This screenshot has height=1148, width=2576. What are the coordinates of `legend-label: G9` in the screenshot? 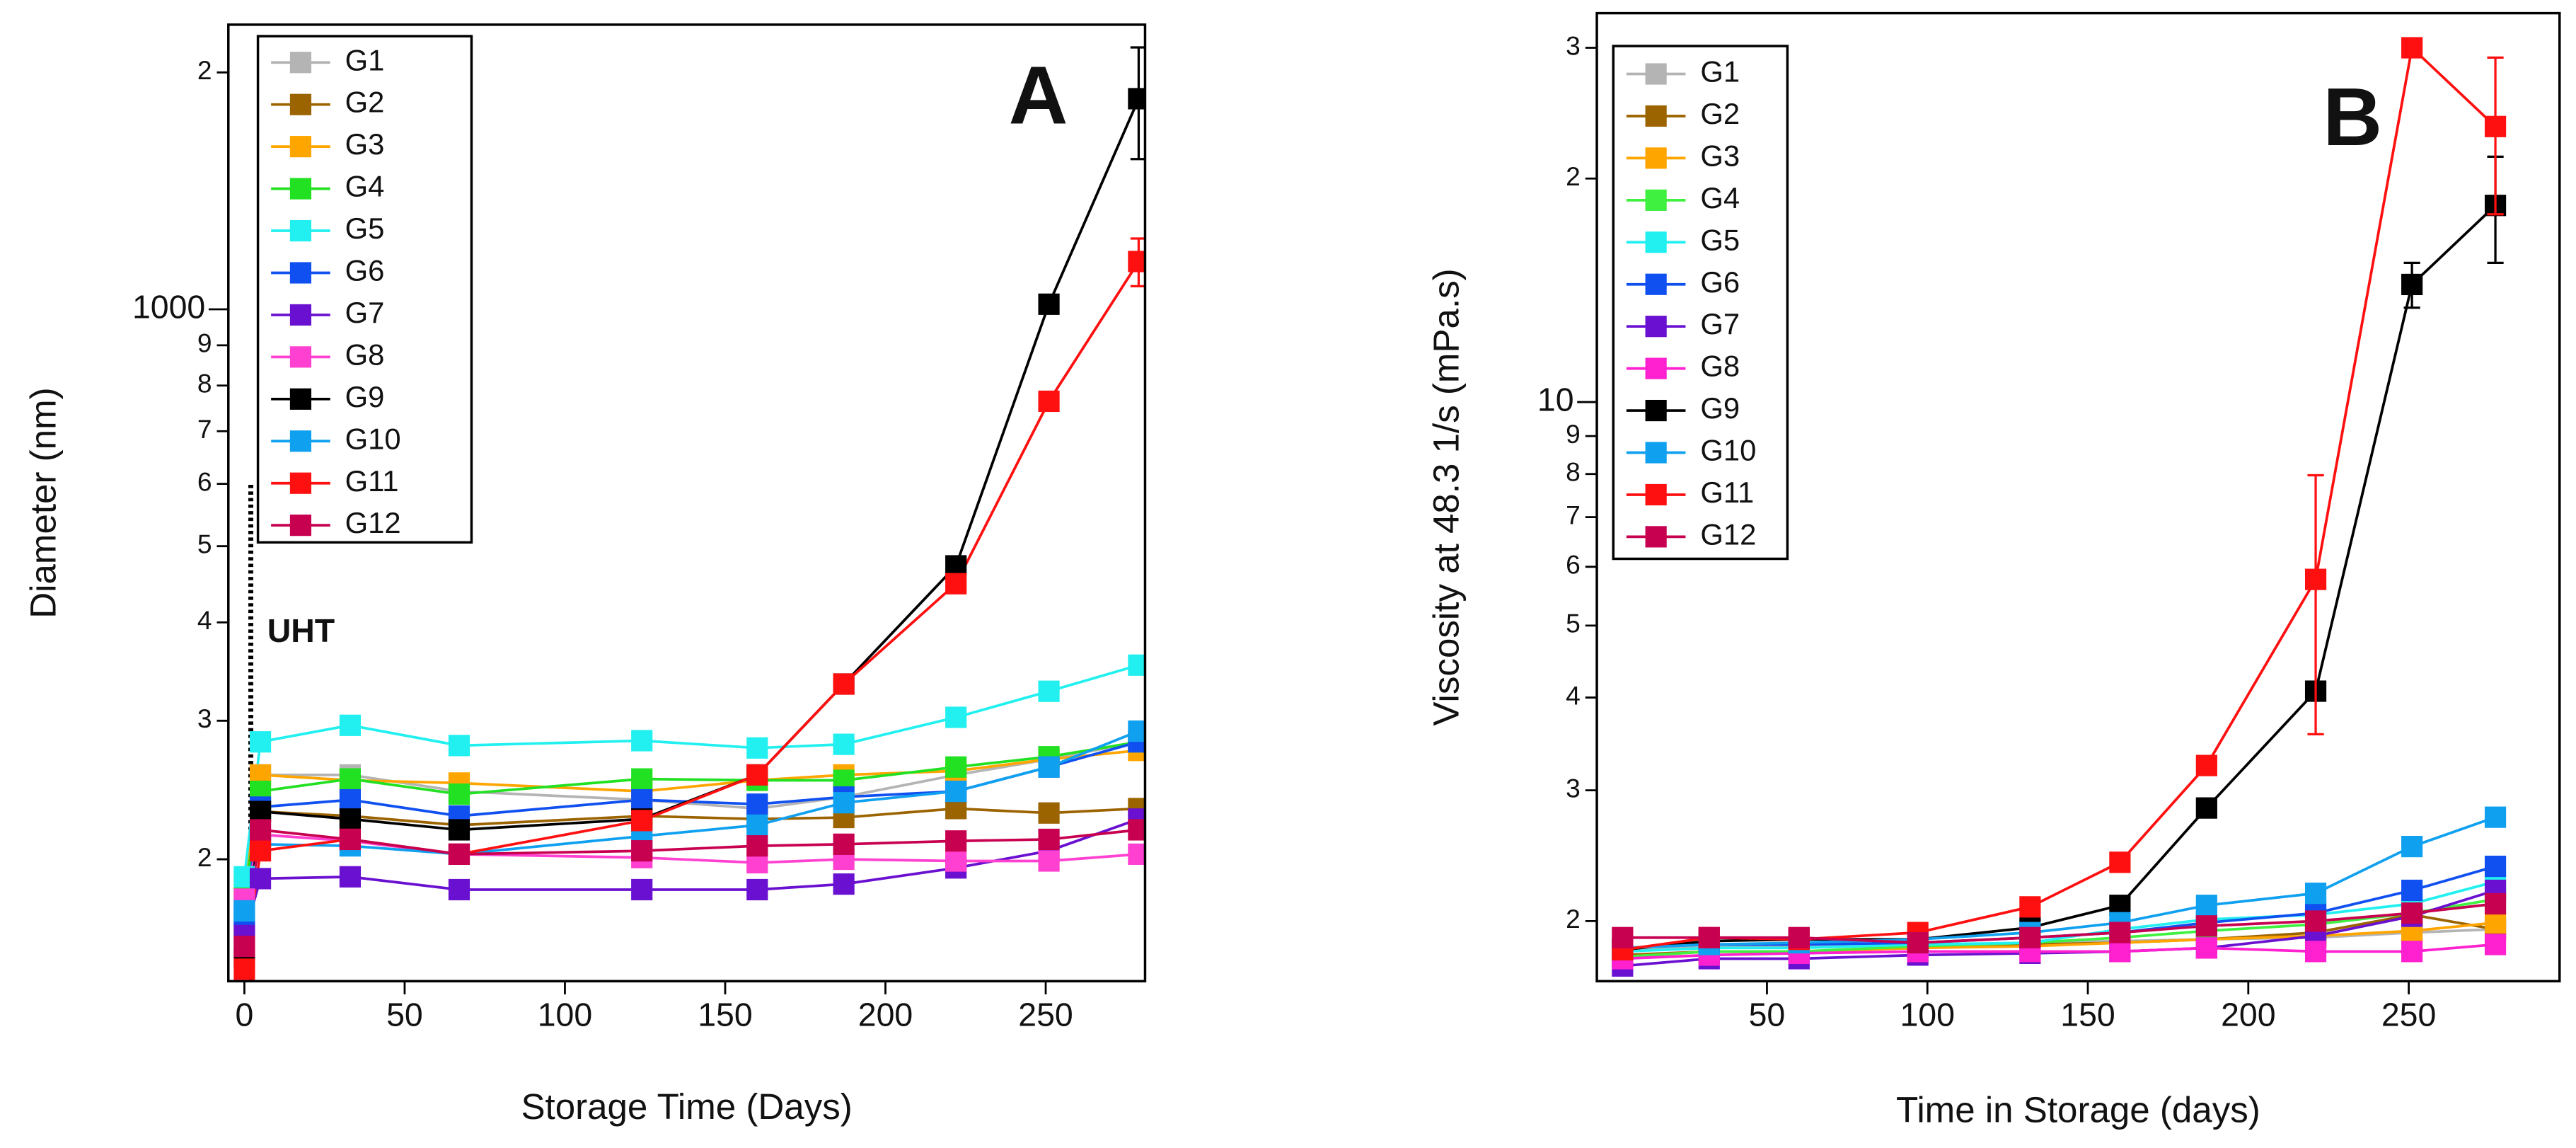 It's located at (365, 396).